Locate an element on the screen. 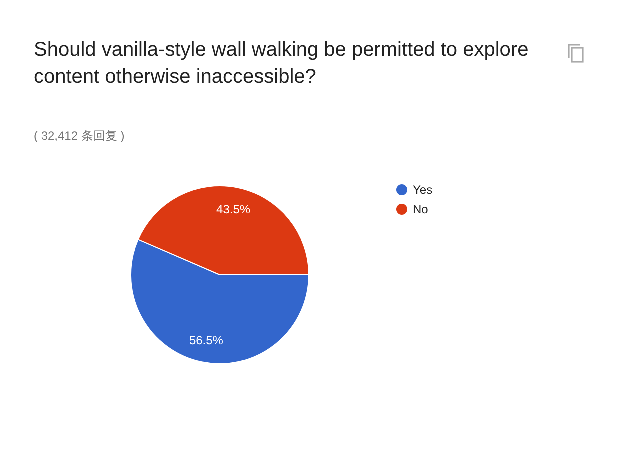 The image size is (627, 460). chart-subtitle: ( 32,412 条回复 ) is located at coordinates (79, 136).